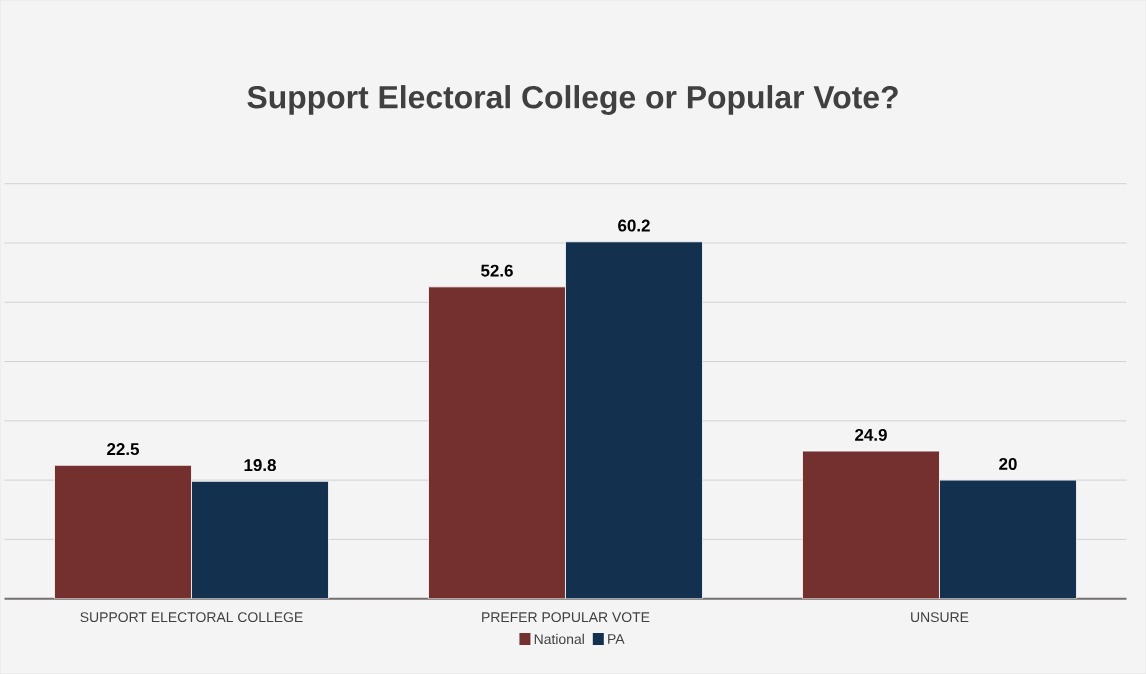 This screenshot has width=1146, height=674. Describe the element at coordinates (123, 449) in the screenshot. I see `data-label: 22.5` at that location.